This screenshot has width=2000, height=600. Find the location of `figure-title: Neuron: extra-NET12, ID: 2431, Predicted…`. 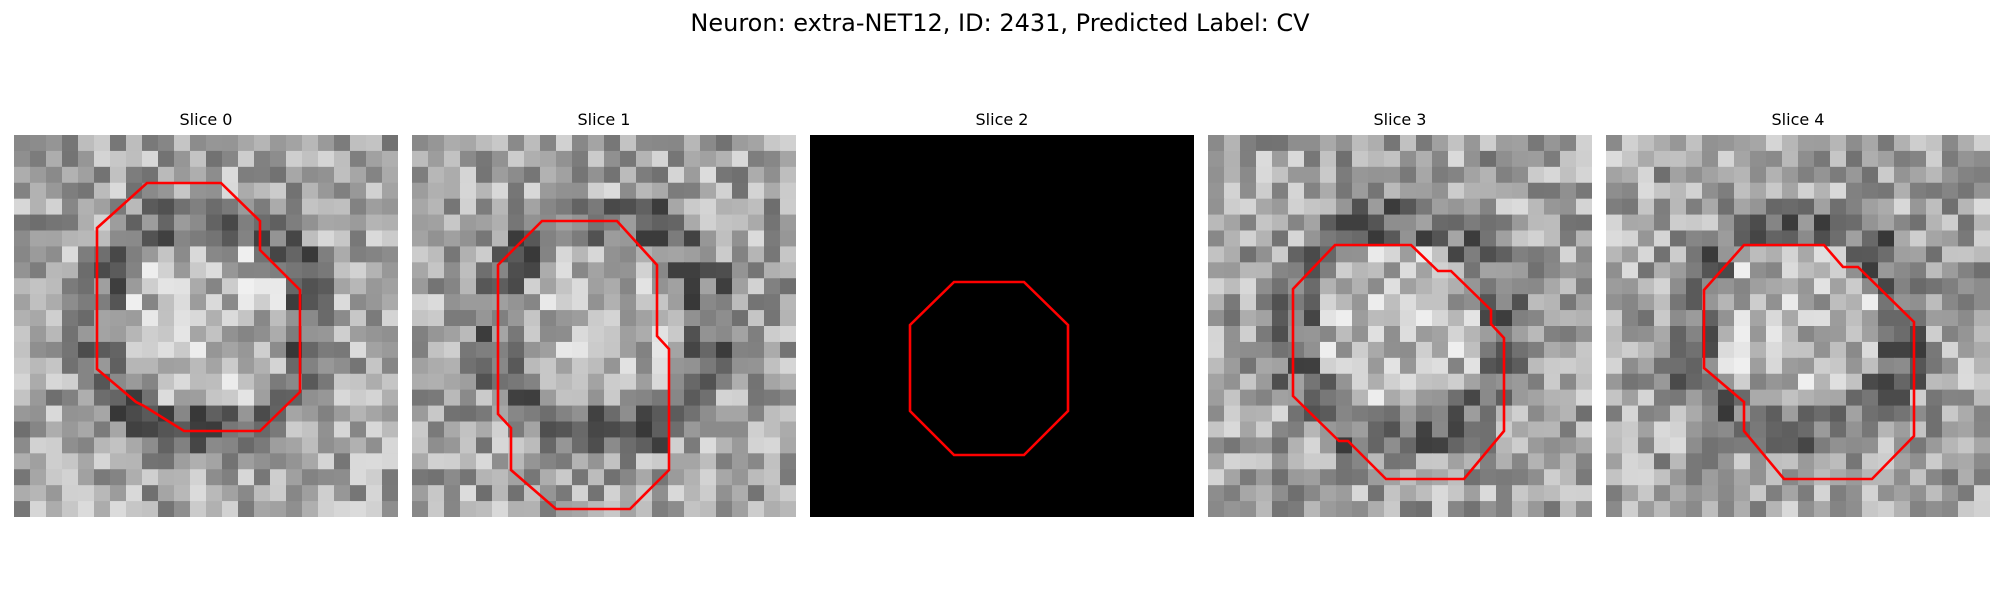

figure-title: Neuron: extra-NET12, ID: 2431, Predicted… is located at coordinates (1000, 23).